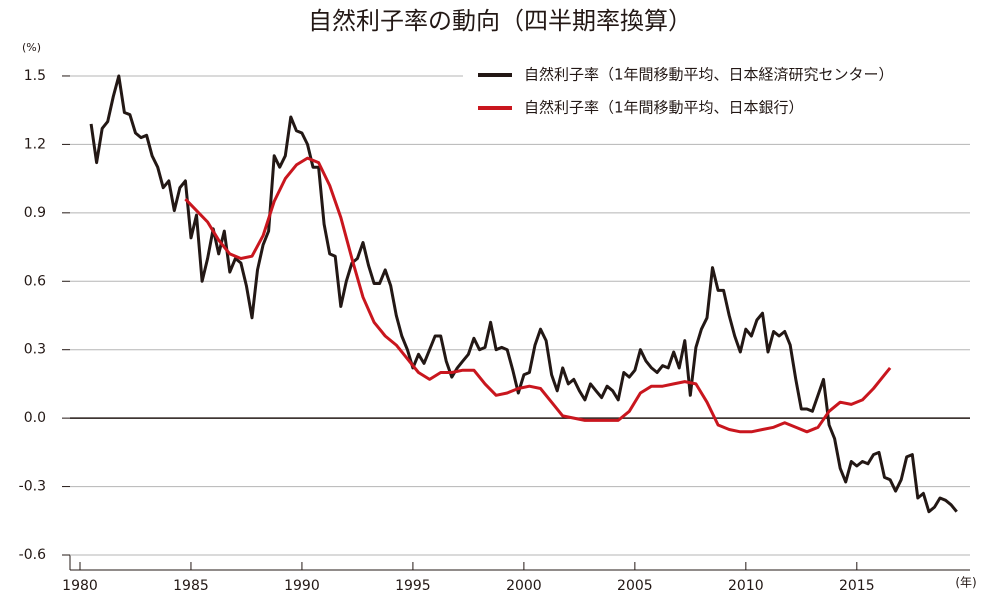 The image size is (1000, 600). I want to click on y-tick-label: -0.6, so click(32, 555).